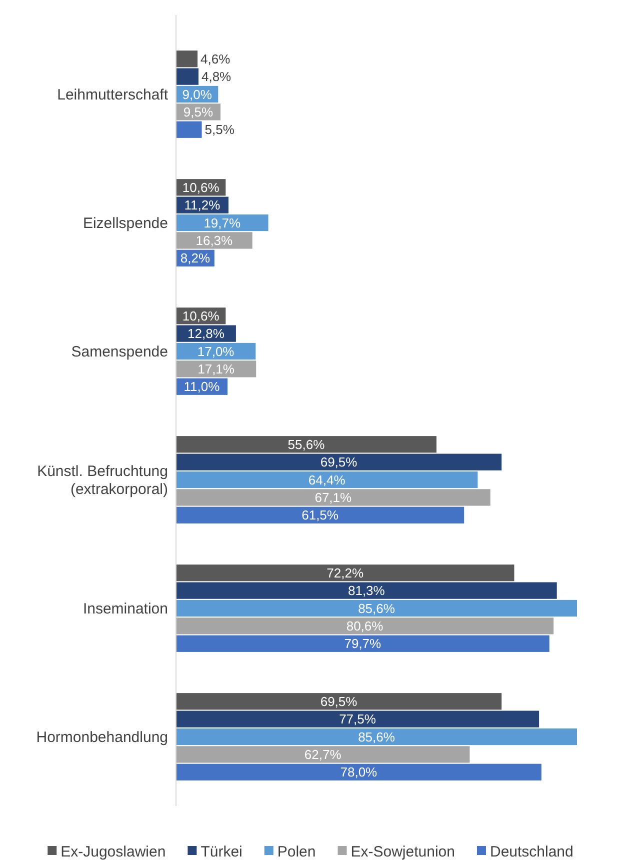 The width and height of the screenshot is (621, 861). I want to click on data-label: 17,1%, so click(216, 368).